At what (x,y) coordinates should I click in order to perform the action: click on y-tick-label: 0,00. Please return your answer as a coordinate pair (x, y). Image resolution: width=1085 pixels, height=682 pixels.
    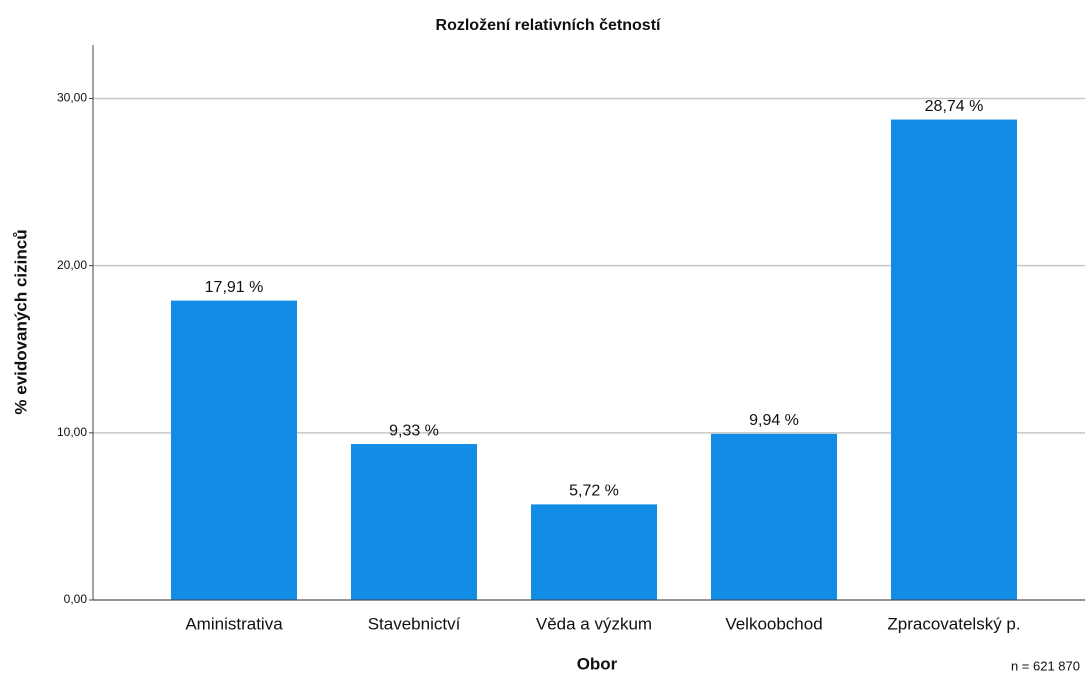
    Looking at the image, I should click on (76, 599).